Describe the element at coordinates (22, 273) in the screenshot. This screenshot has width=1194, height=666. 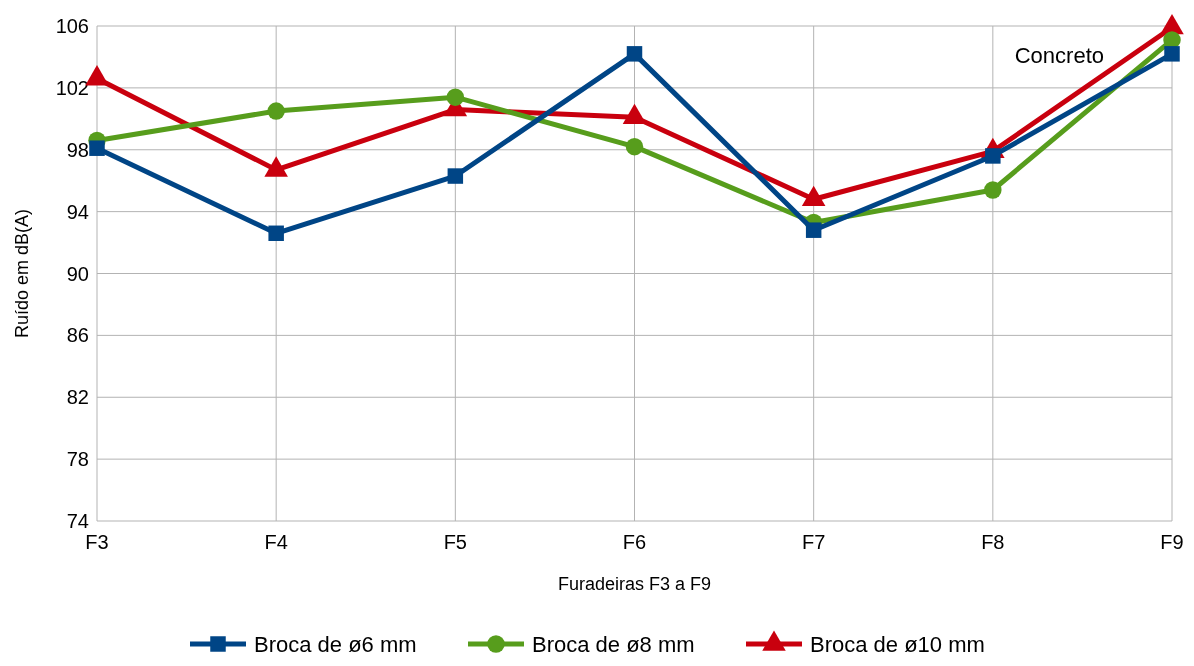
I see `y-axis-title: Ruído em dB(A)` at that location.